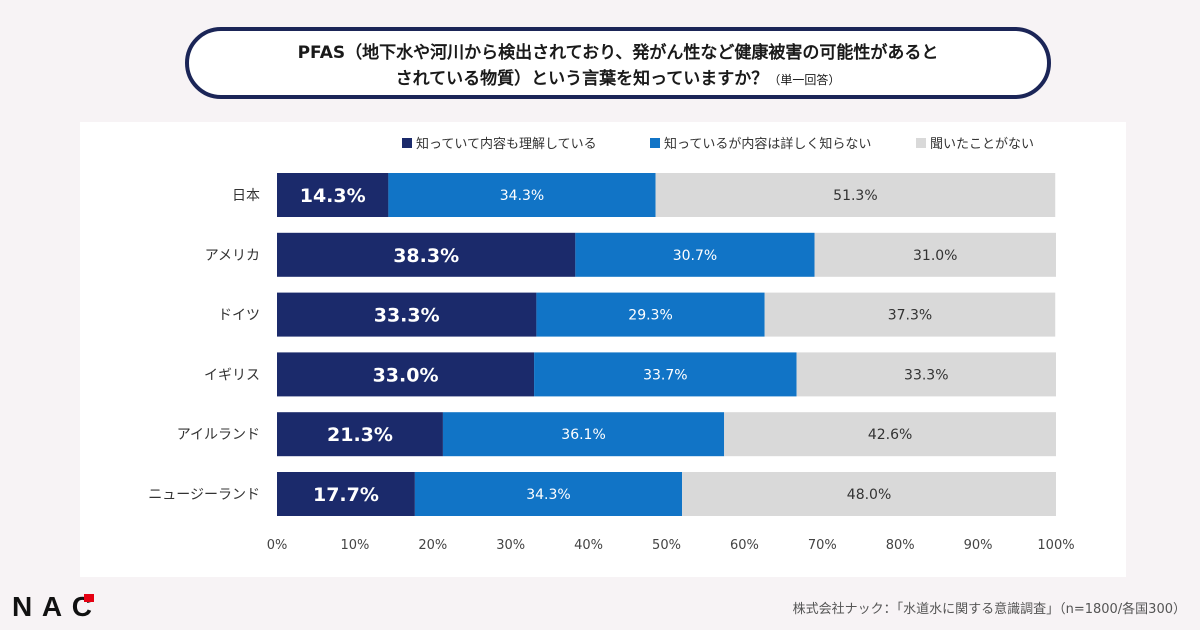 The image size is (1200, 630). Describe the element at coordinates (744, 545) in the screenshot. I see `x-tick-label: 60%` at that location.